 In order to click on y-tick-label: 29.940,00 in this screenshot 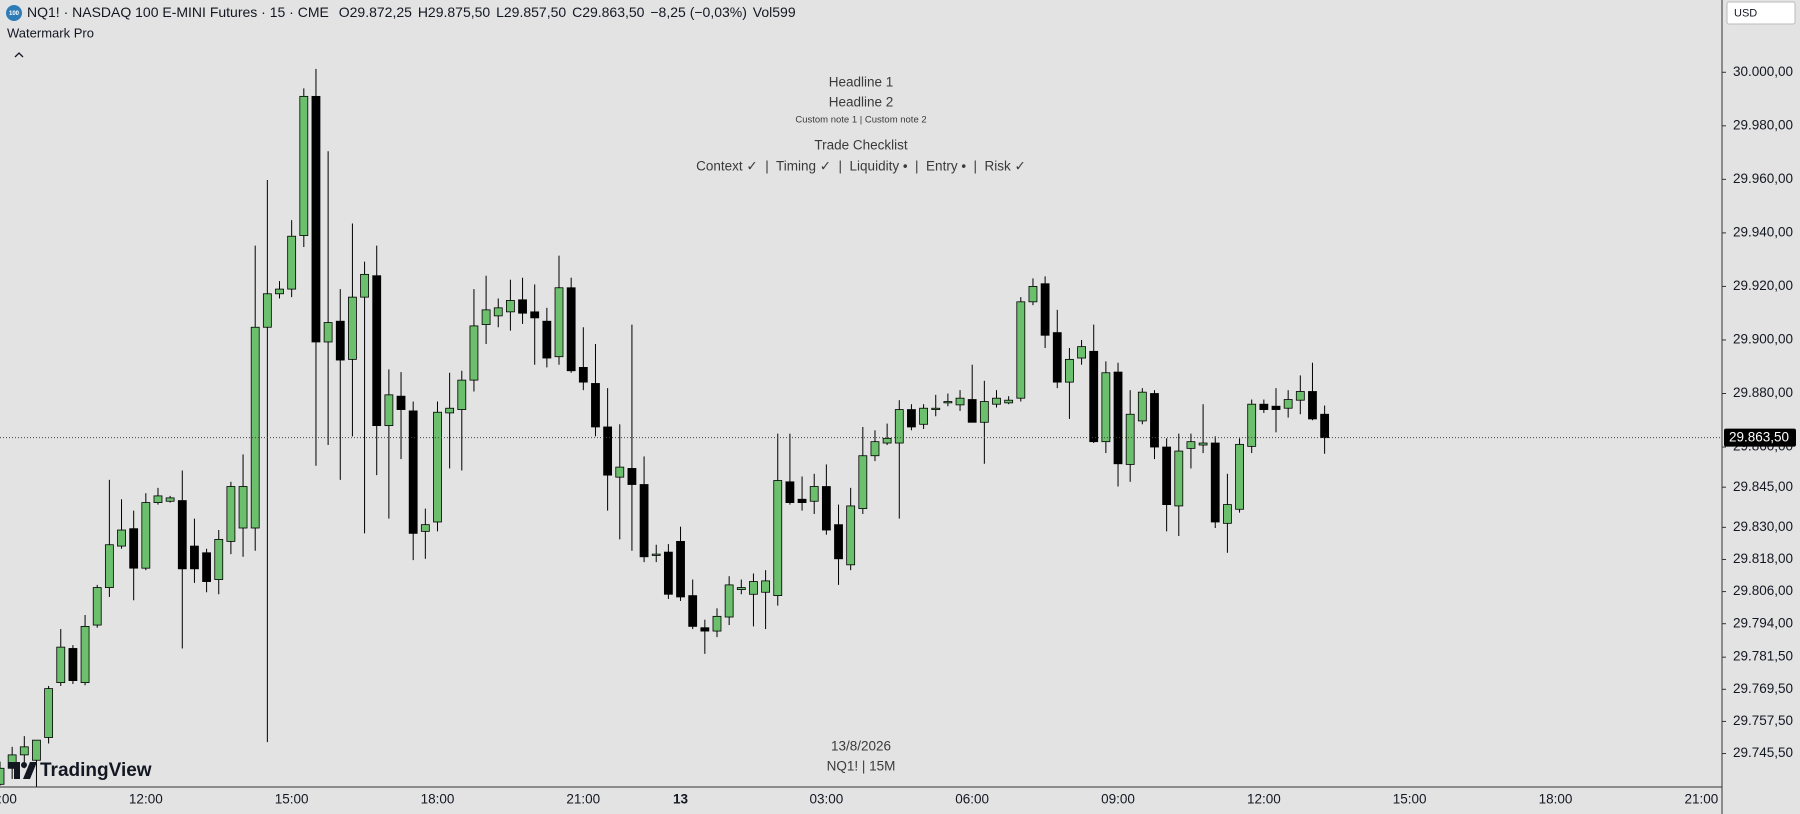, I will do `click(1763, 231)`.